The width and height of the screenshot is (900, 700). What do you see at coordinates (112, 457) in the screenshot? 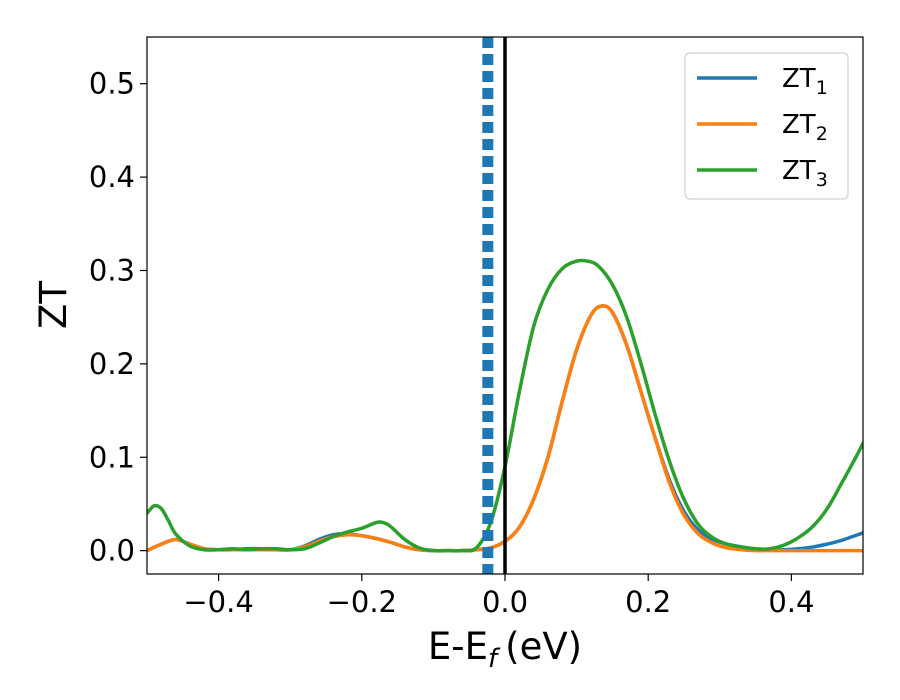
I see `y-tick-label: 0.1` at bounding box center [112, 457].